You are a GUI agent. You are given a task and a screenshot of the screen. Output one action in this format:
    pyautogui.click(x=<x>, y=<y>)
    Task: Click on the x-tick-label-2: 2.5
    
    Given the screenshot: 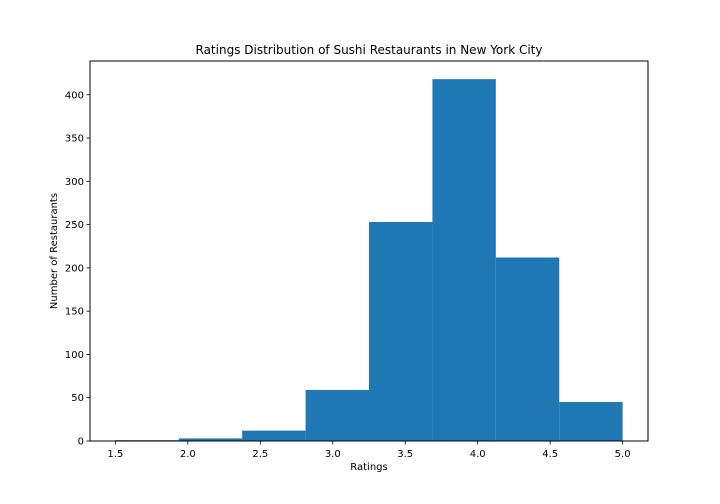 What is the action you would take?
    pyautogui.click(x=260, y=454)
    